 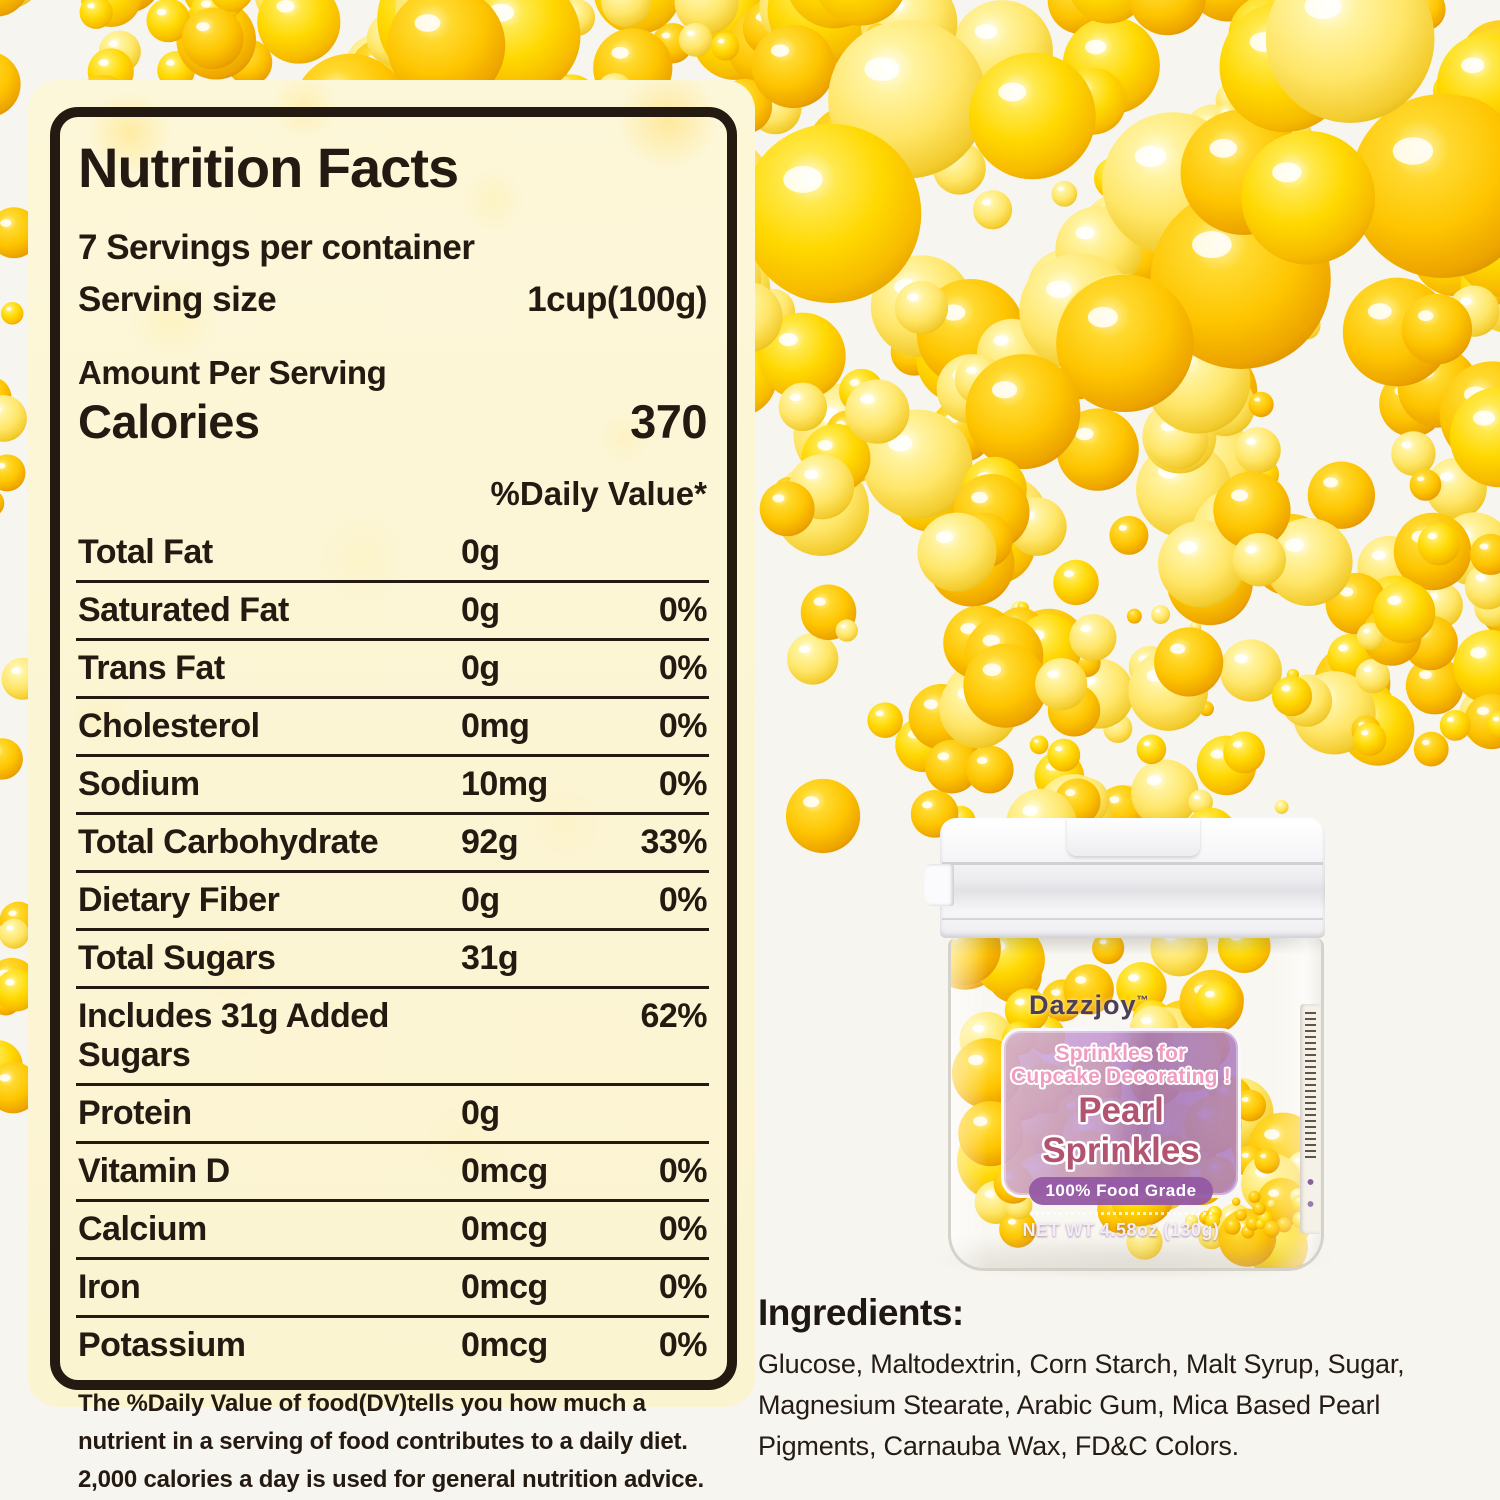 I want to click on nutrient-name: Includes 31g Added Sugars, so click(x=233, y=1035).